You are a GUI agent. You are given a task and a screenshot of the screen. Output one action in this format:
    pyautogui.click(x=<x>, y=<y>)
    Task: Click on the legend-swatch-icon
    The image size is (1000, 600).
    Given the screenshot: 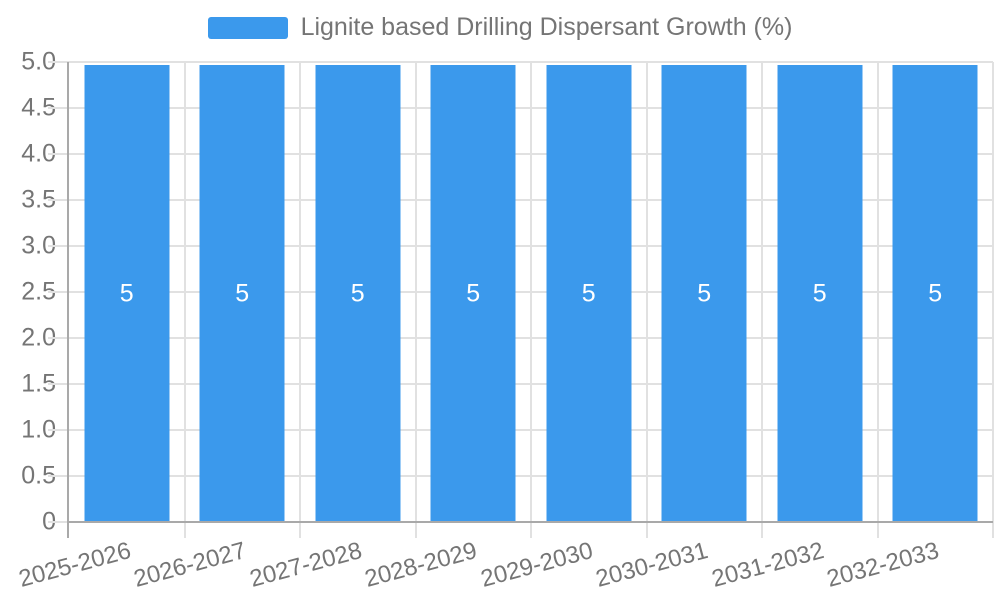 What is the action you would take?
    pyautogui.click(x=247, y=27)
    